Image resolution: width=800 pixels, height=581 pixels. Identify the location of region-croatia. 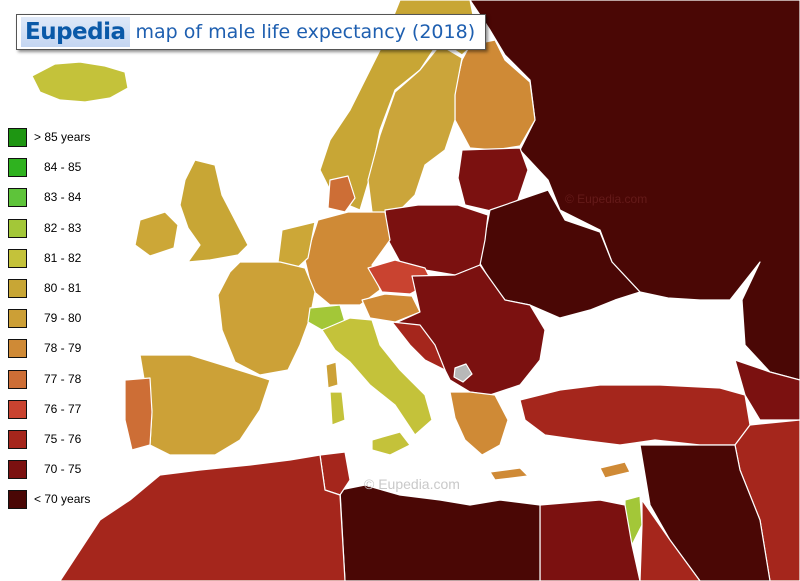
(418, 346).